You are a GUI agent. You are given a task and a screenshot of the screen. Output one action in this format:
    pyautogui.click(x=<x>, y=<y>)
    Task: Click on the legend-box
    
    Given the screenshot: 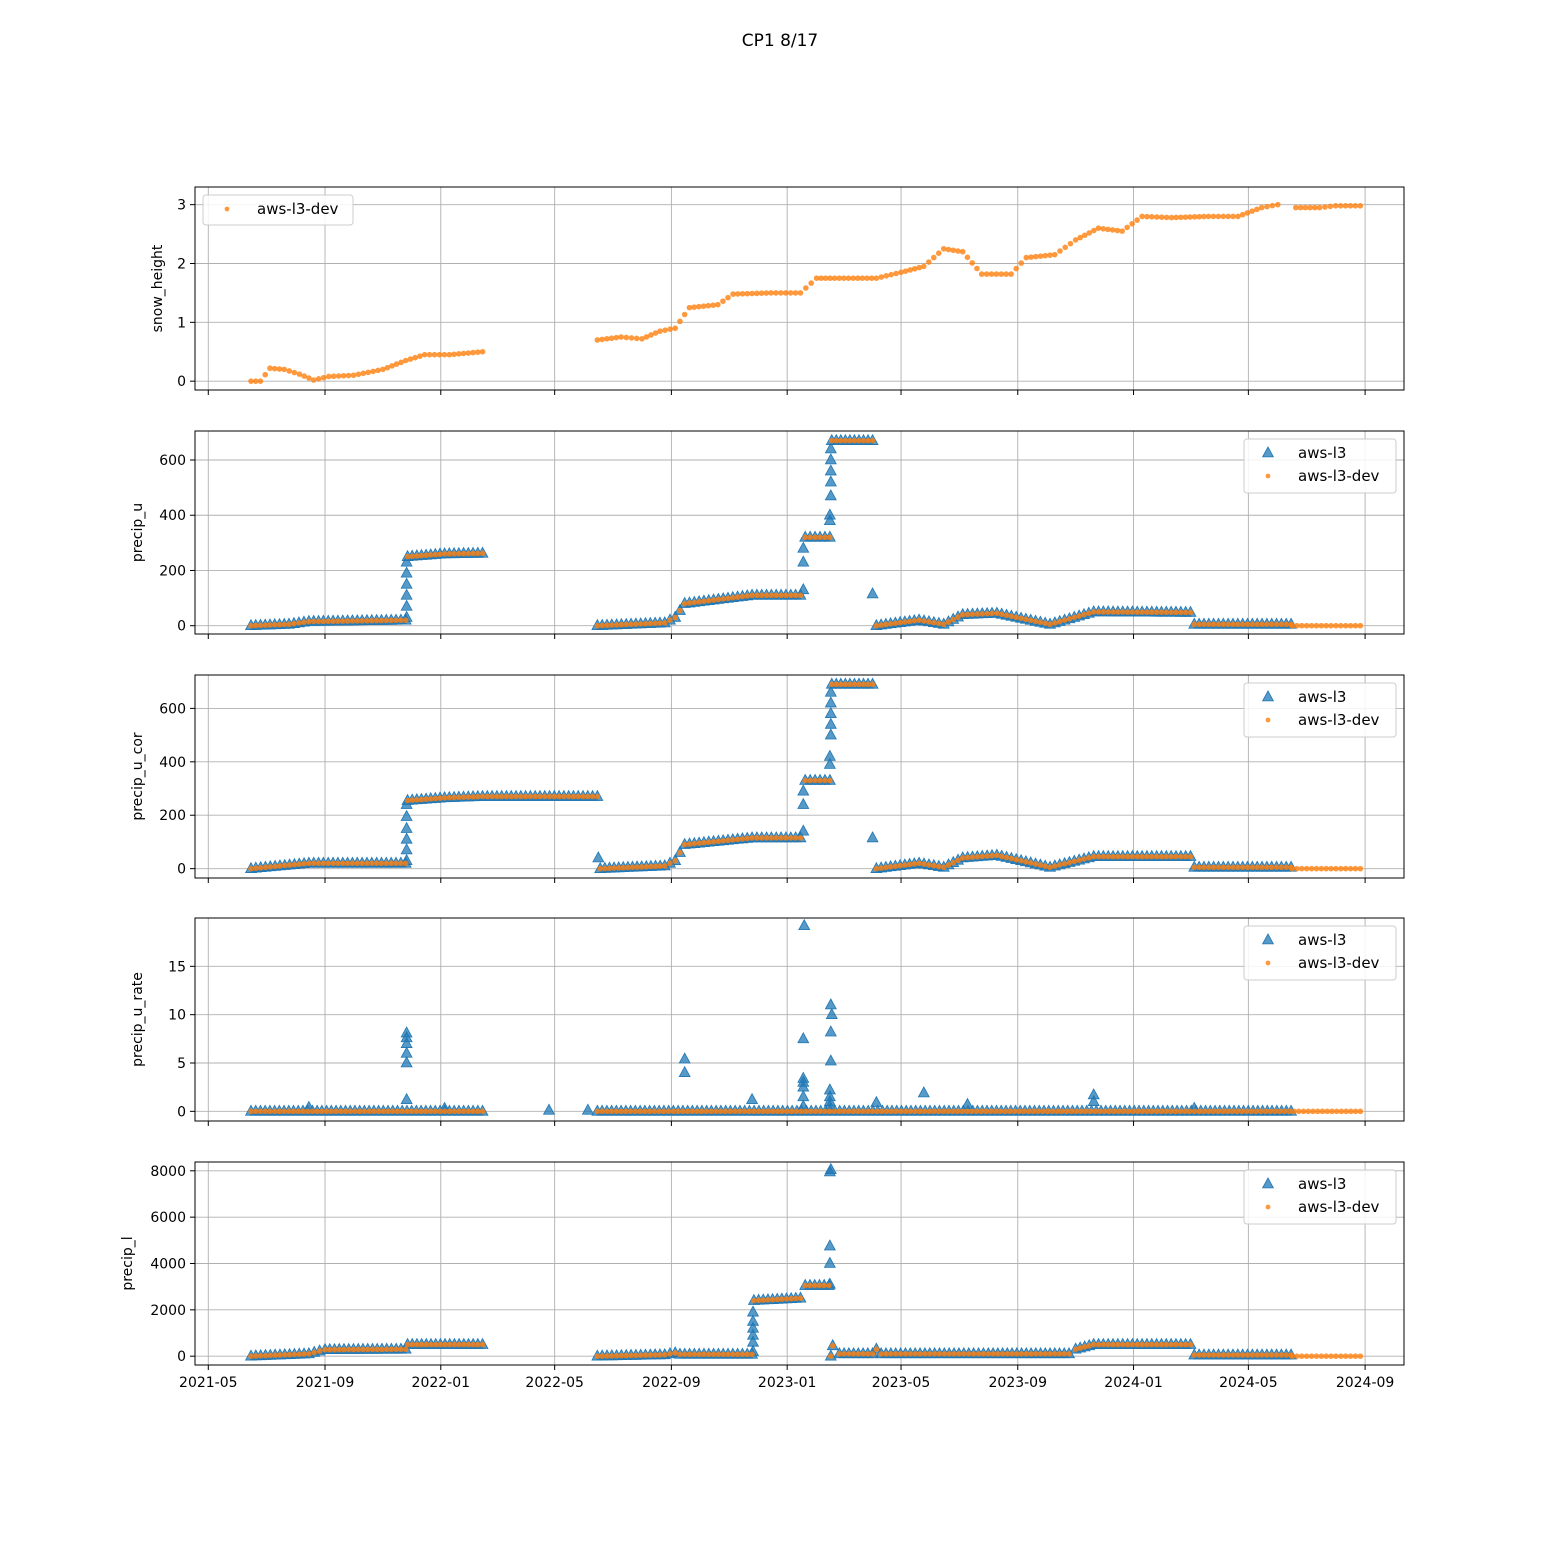 What is the action you would take?
    pyautogui.click(x=1320, y=710)
    